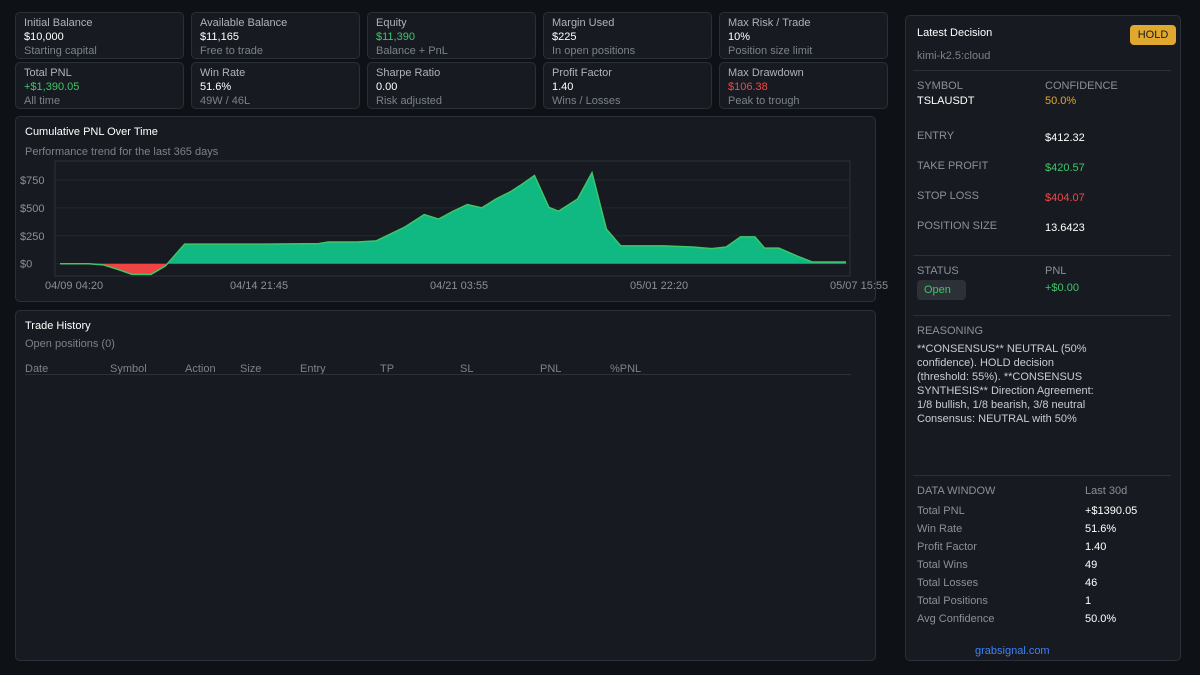 The width and height of the screenshot is (1200, 675). What do you see at coordinates (739, 37) in the screenshot?
I see `stat-value: 10%` at bounding box center [739, 37].